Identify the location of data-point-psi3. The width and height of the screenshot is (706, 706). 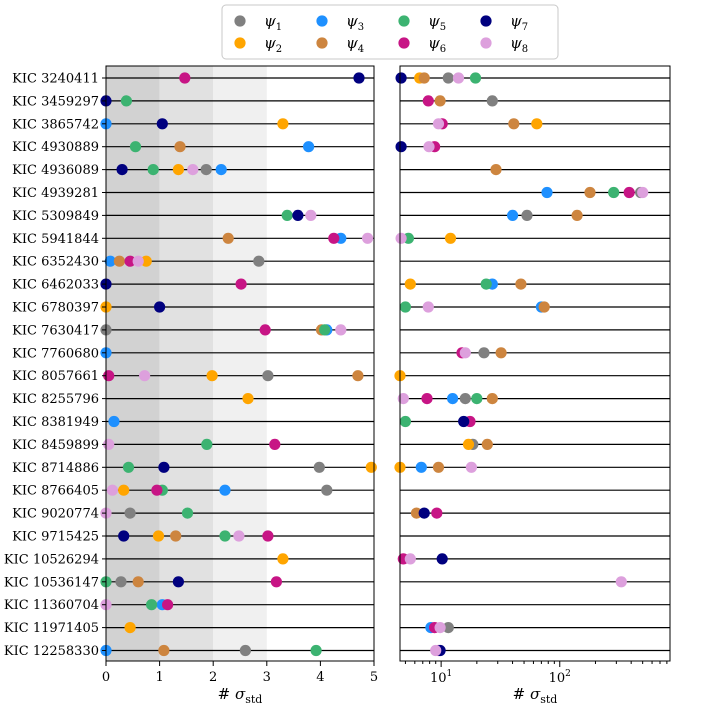
(225, 490).